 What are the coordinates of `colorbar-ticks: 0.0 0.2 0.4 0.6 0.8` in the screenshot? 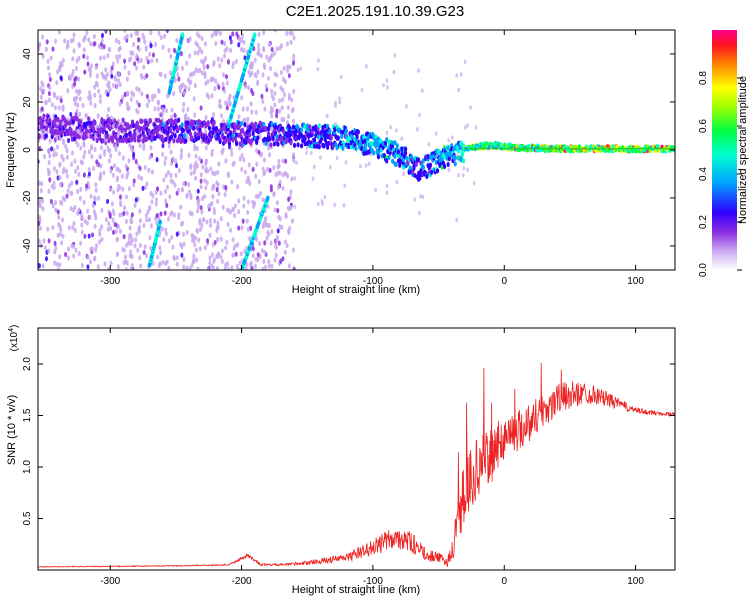 It's located at (720, 174).